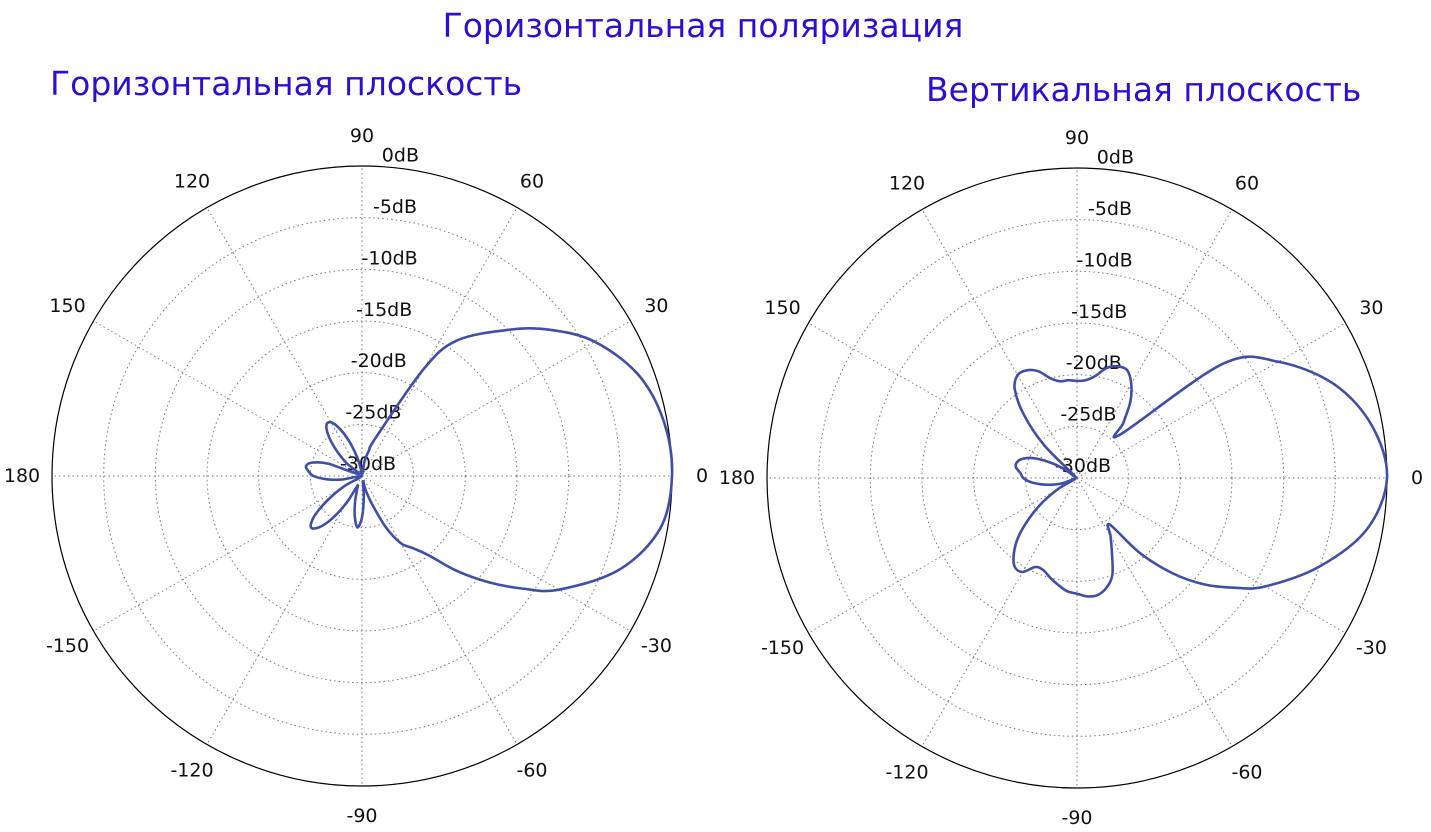  Describe the element at coordinates (286, 83) in the screenshot. I see `left-chart-title: Горизонтальная плоскость` at that location.